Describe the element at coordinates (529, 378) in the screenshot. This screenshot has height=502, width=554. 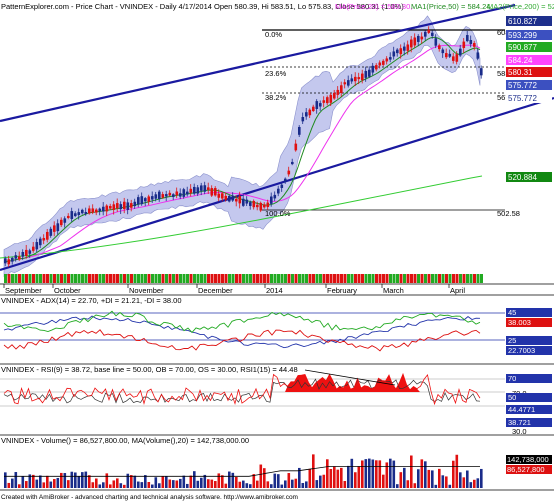
I see `rsi-label-70: 70` at that location.